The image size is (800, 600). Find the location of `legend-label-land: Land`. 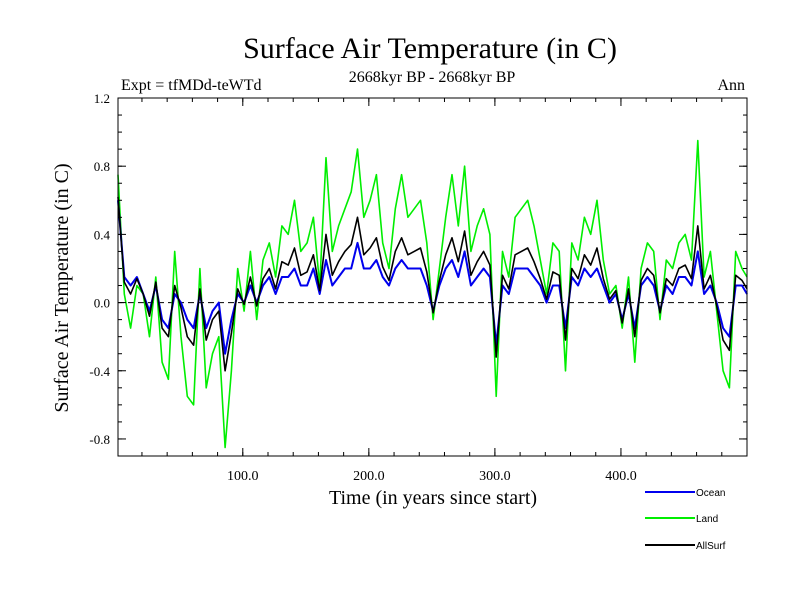

legend-label-land: Land is located at coordinates (707, 519).